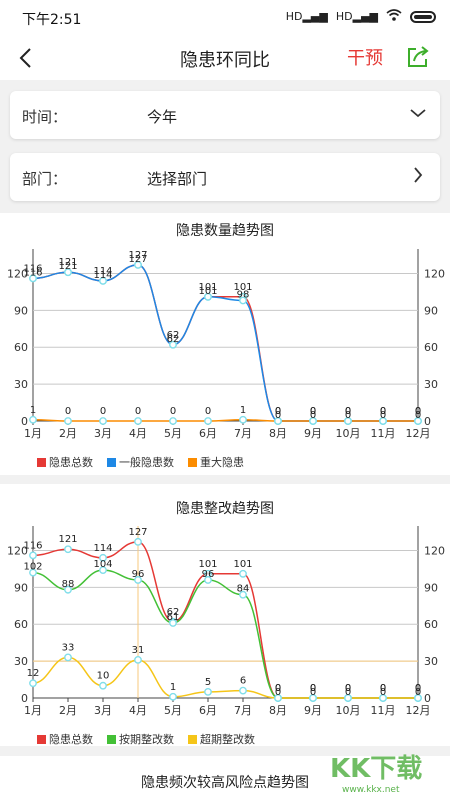 The width and height of the screenshot is (450, 800). Describe the element at coordinates (394, 16) in the screenshot. I see `wifi-icon` at that location.